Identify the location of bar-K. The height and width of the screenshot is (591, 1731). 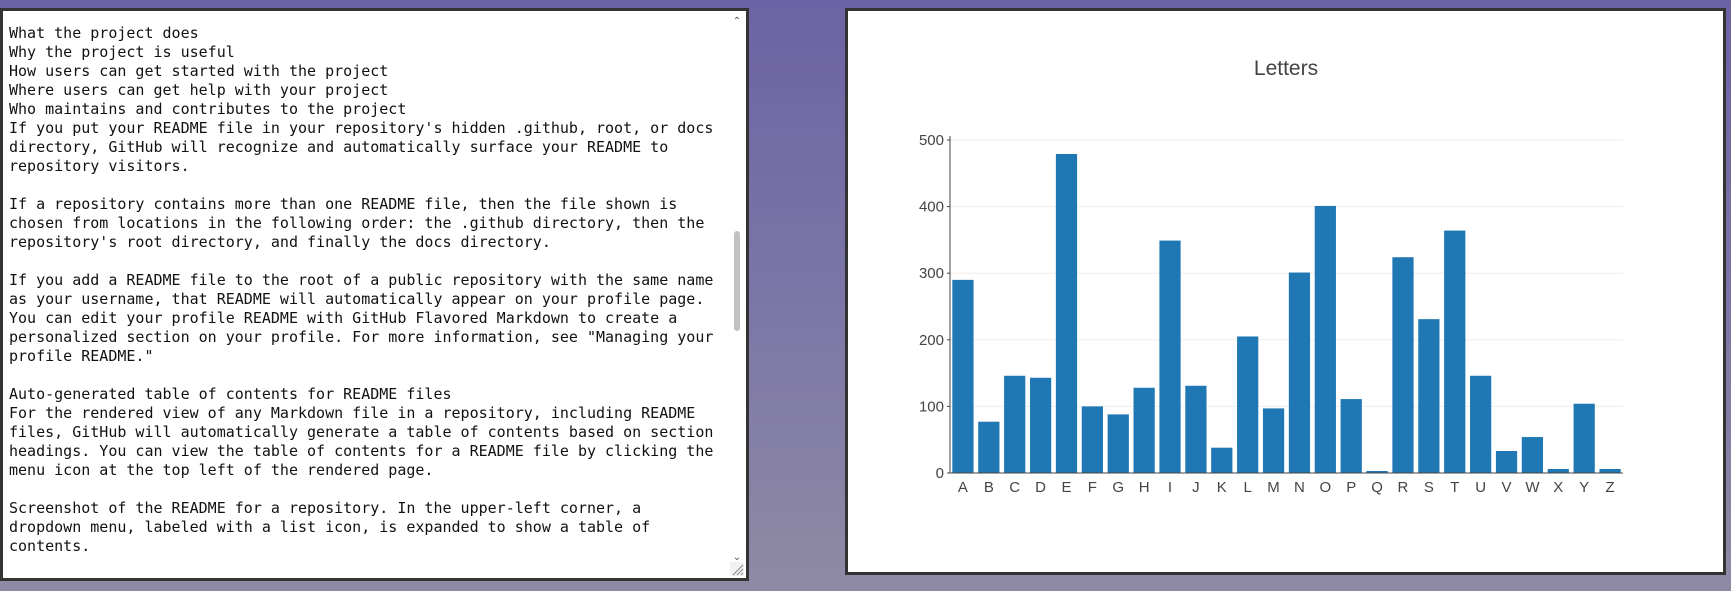
(1222, 460).